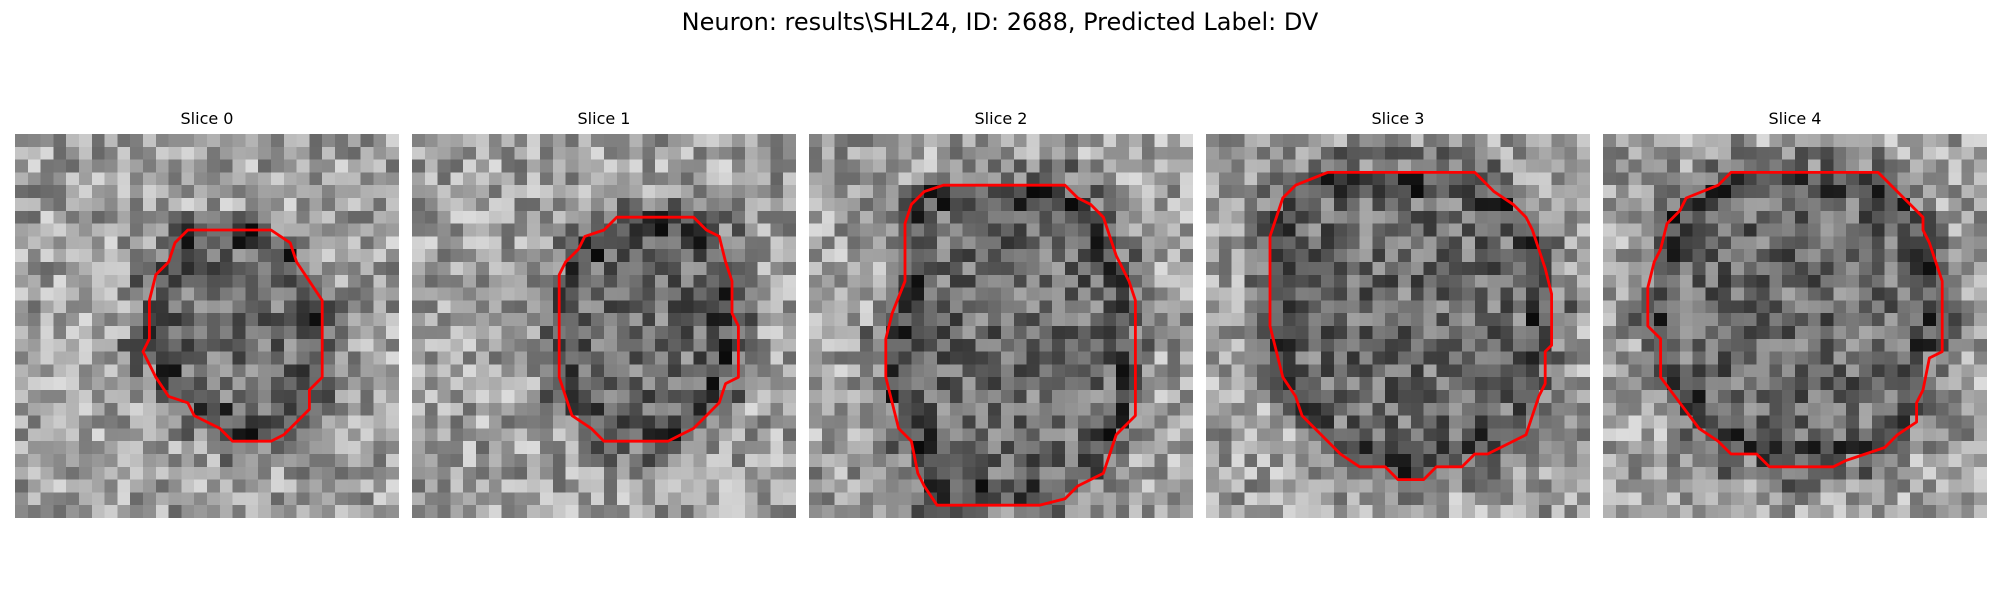 The width and height of the screenshot is (2000, 600). I want to click on slice-title-2: Slice 2, so click(1001, 118).